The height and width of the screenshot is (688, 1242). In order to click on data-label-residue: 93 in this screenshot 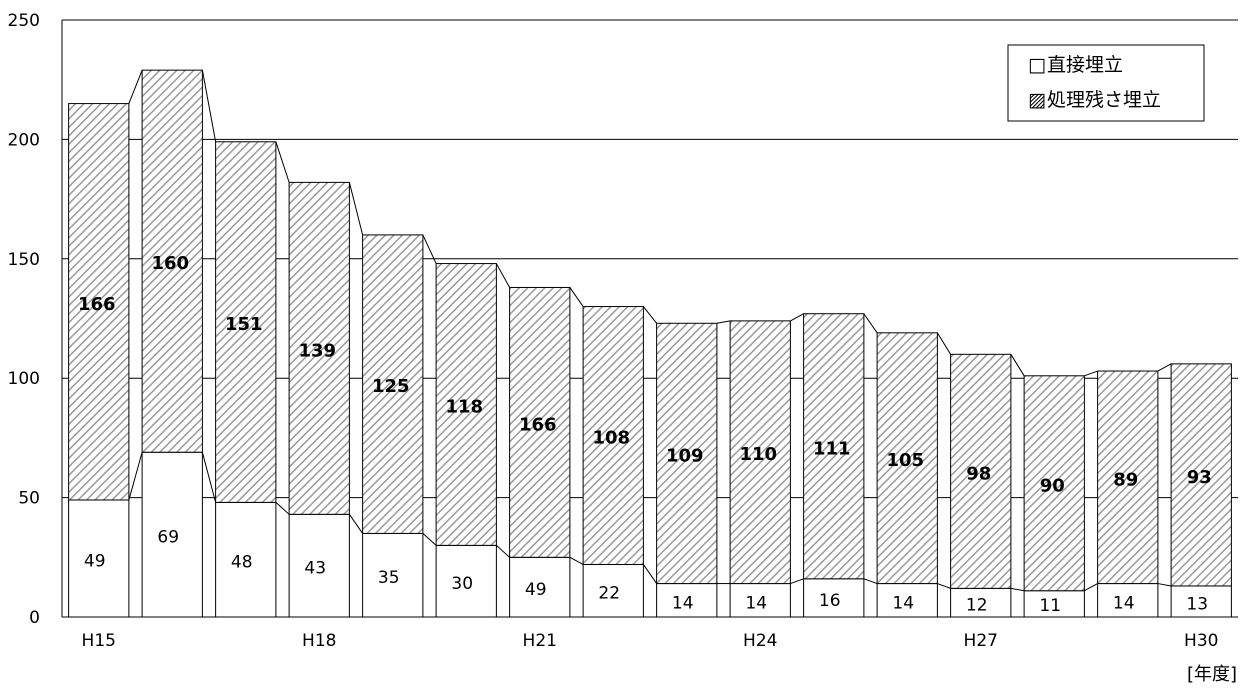, I will do `click(1199, 477)`.